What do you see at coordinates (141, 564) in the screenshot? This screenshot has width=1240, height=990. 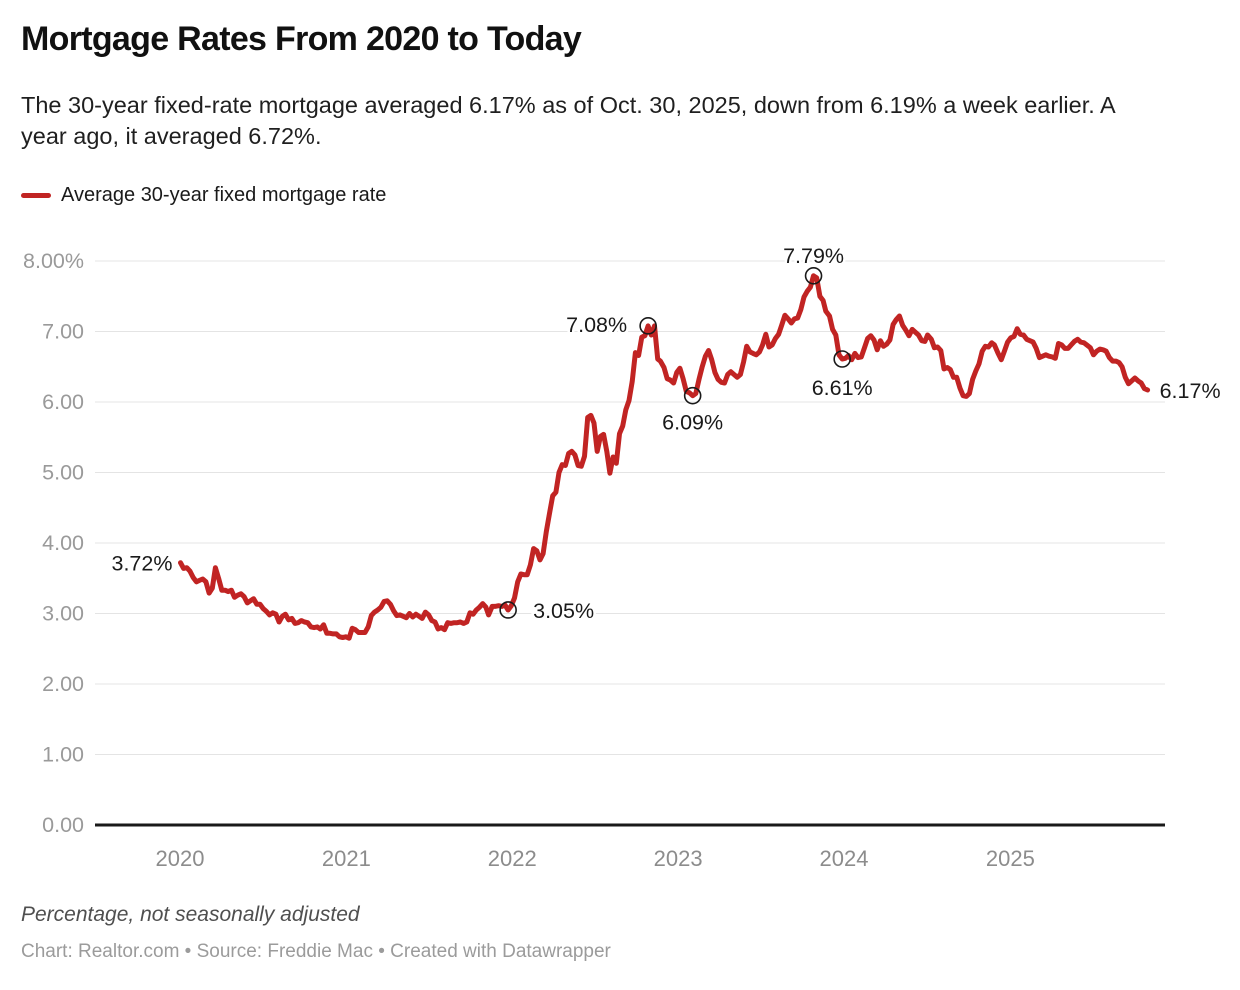 I see `annotation-label: 3.72%` at bounding box center [141, 564].